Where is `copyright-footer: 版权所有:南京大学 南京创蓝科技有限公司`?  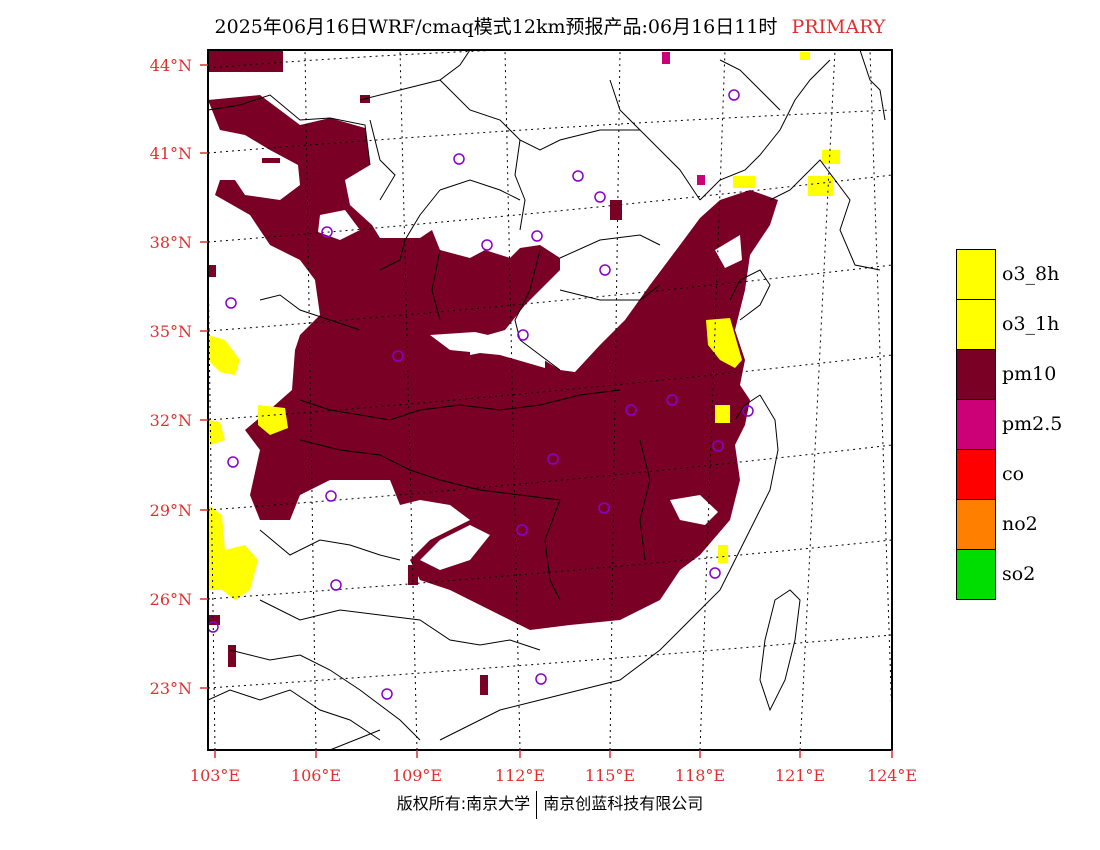
copyright-footer: 版权所有:南京大学 南京创蓝科技有限公司 is located at coordinates (550, 804).